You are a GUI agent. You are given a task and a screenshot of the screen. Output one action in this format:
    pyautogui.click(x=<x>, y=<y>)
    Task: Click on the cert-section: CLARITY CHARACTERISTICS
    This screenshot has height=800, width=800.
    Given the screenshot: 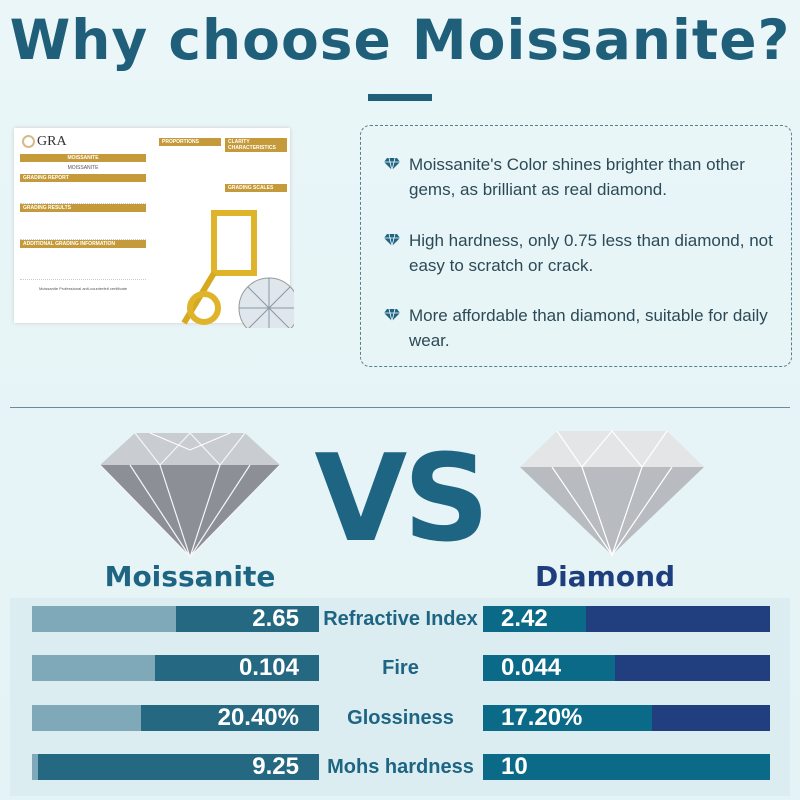 What is the action you would take?
    pyautogui.click(x=256, y=145)
    